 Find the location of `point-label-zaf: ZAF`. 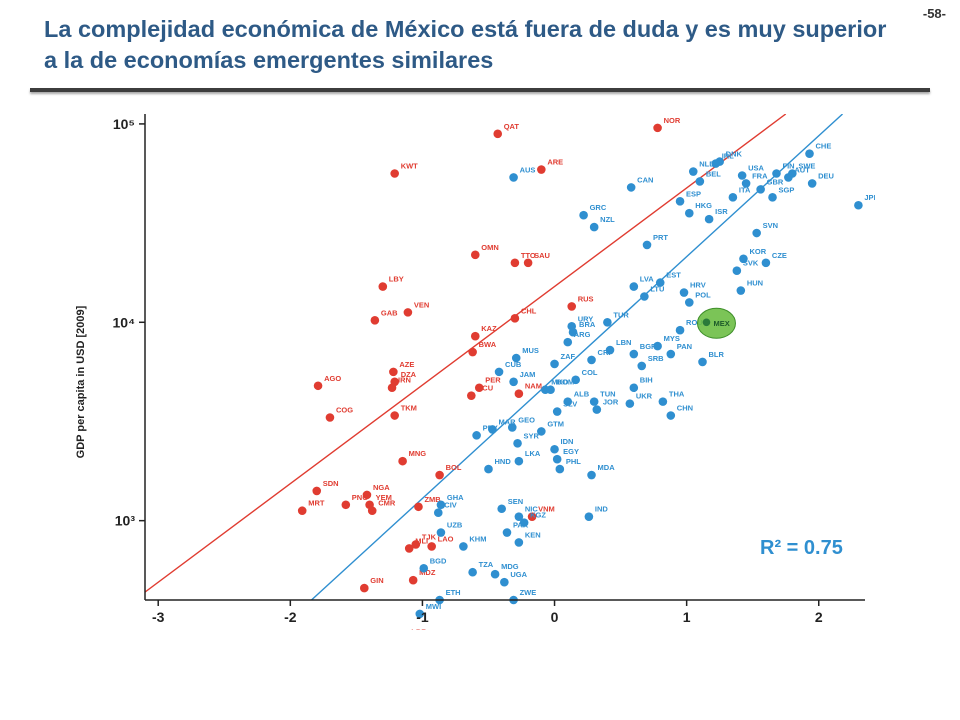

point-label-zaf: ZAF is located at coordinates (568, 356).